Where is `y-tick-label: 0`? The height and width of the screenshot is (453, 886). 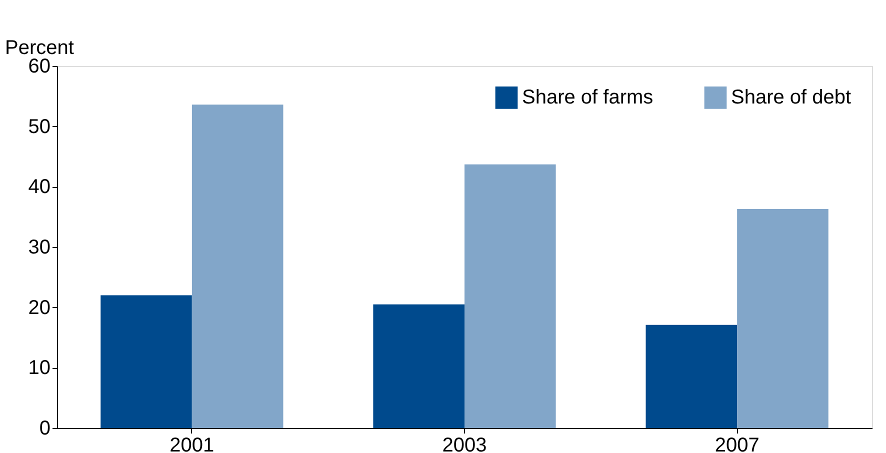
y-tick-label: 0 is located at coordinates (44, 429).